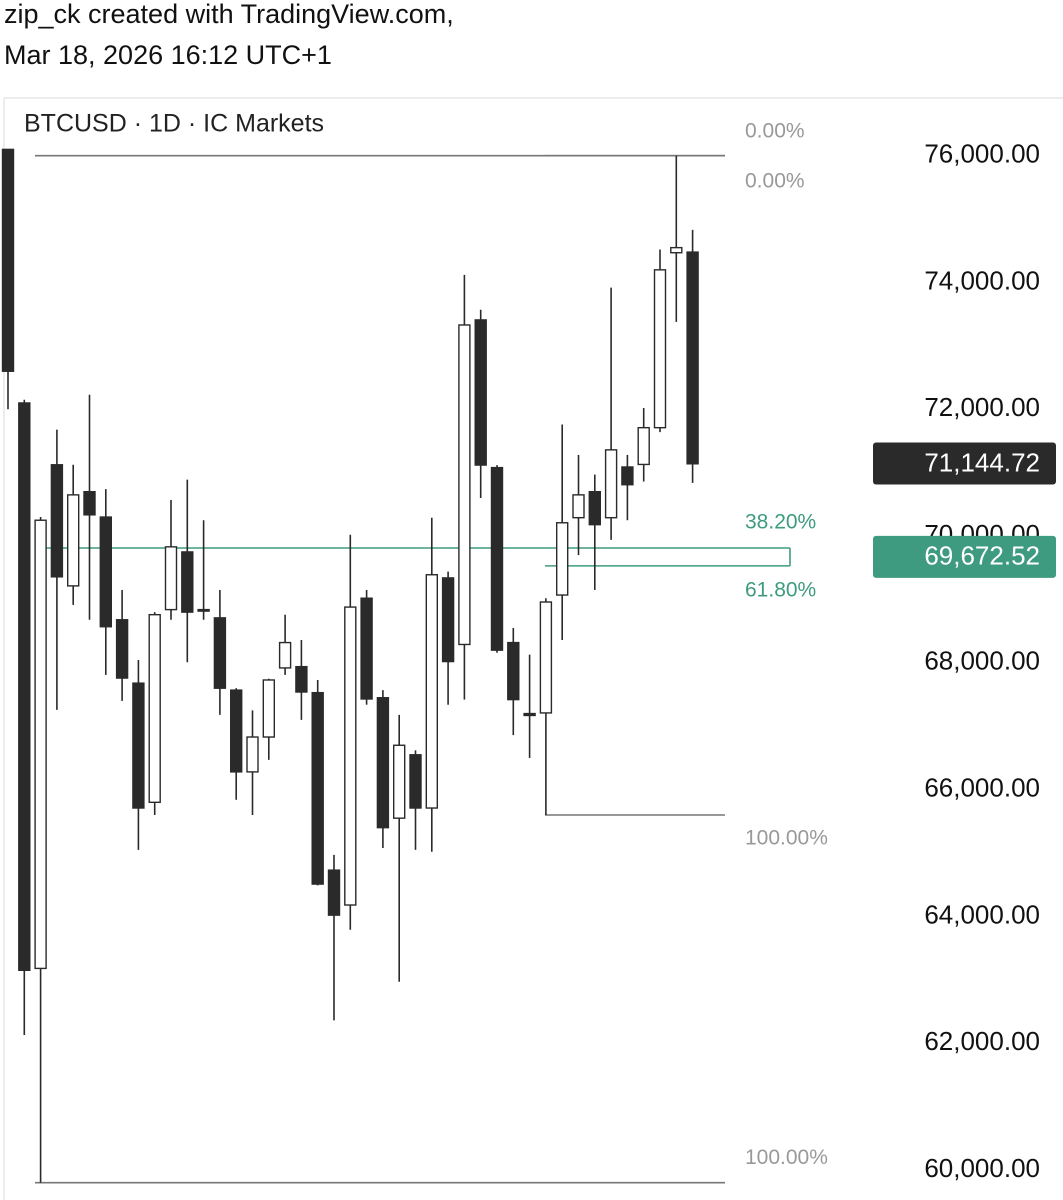 The image size is (1063, 1200). I want to click on last-price-label-bg, so click(964, 463).